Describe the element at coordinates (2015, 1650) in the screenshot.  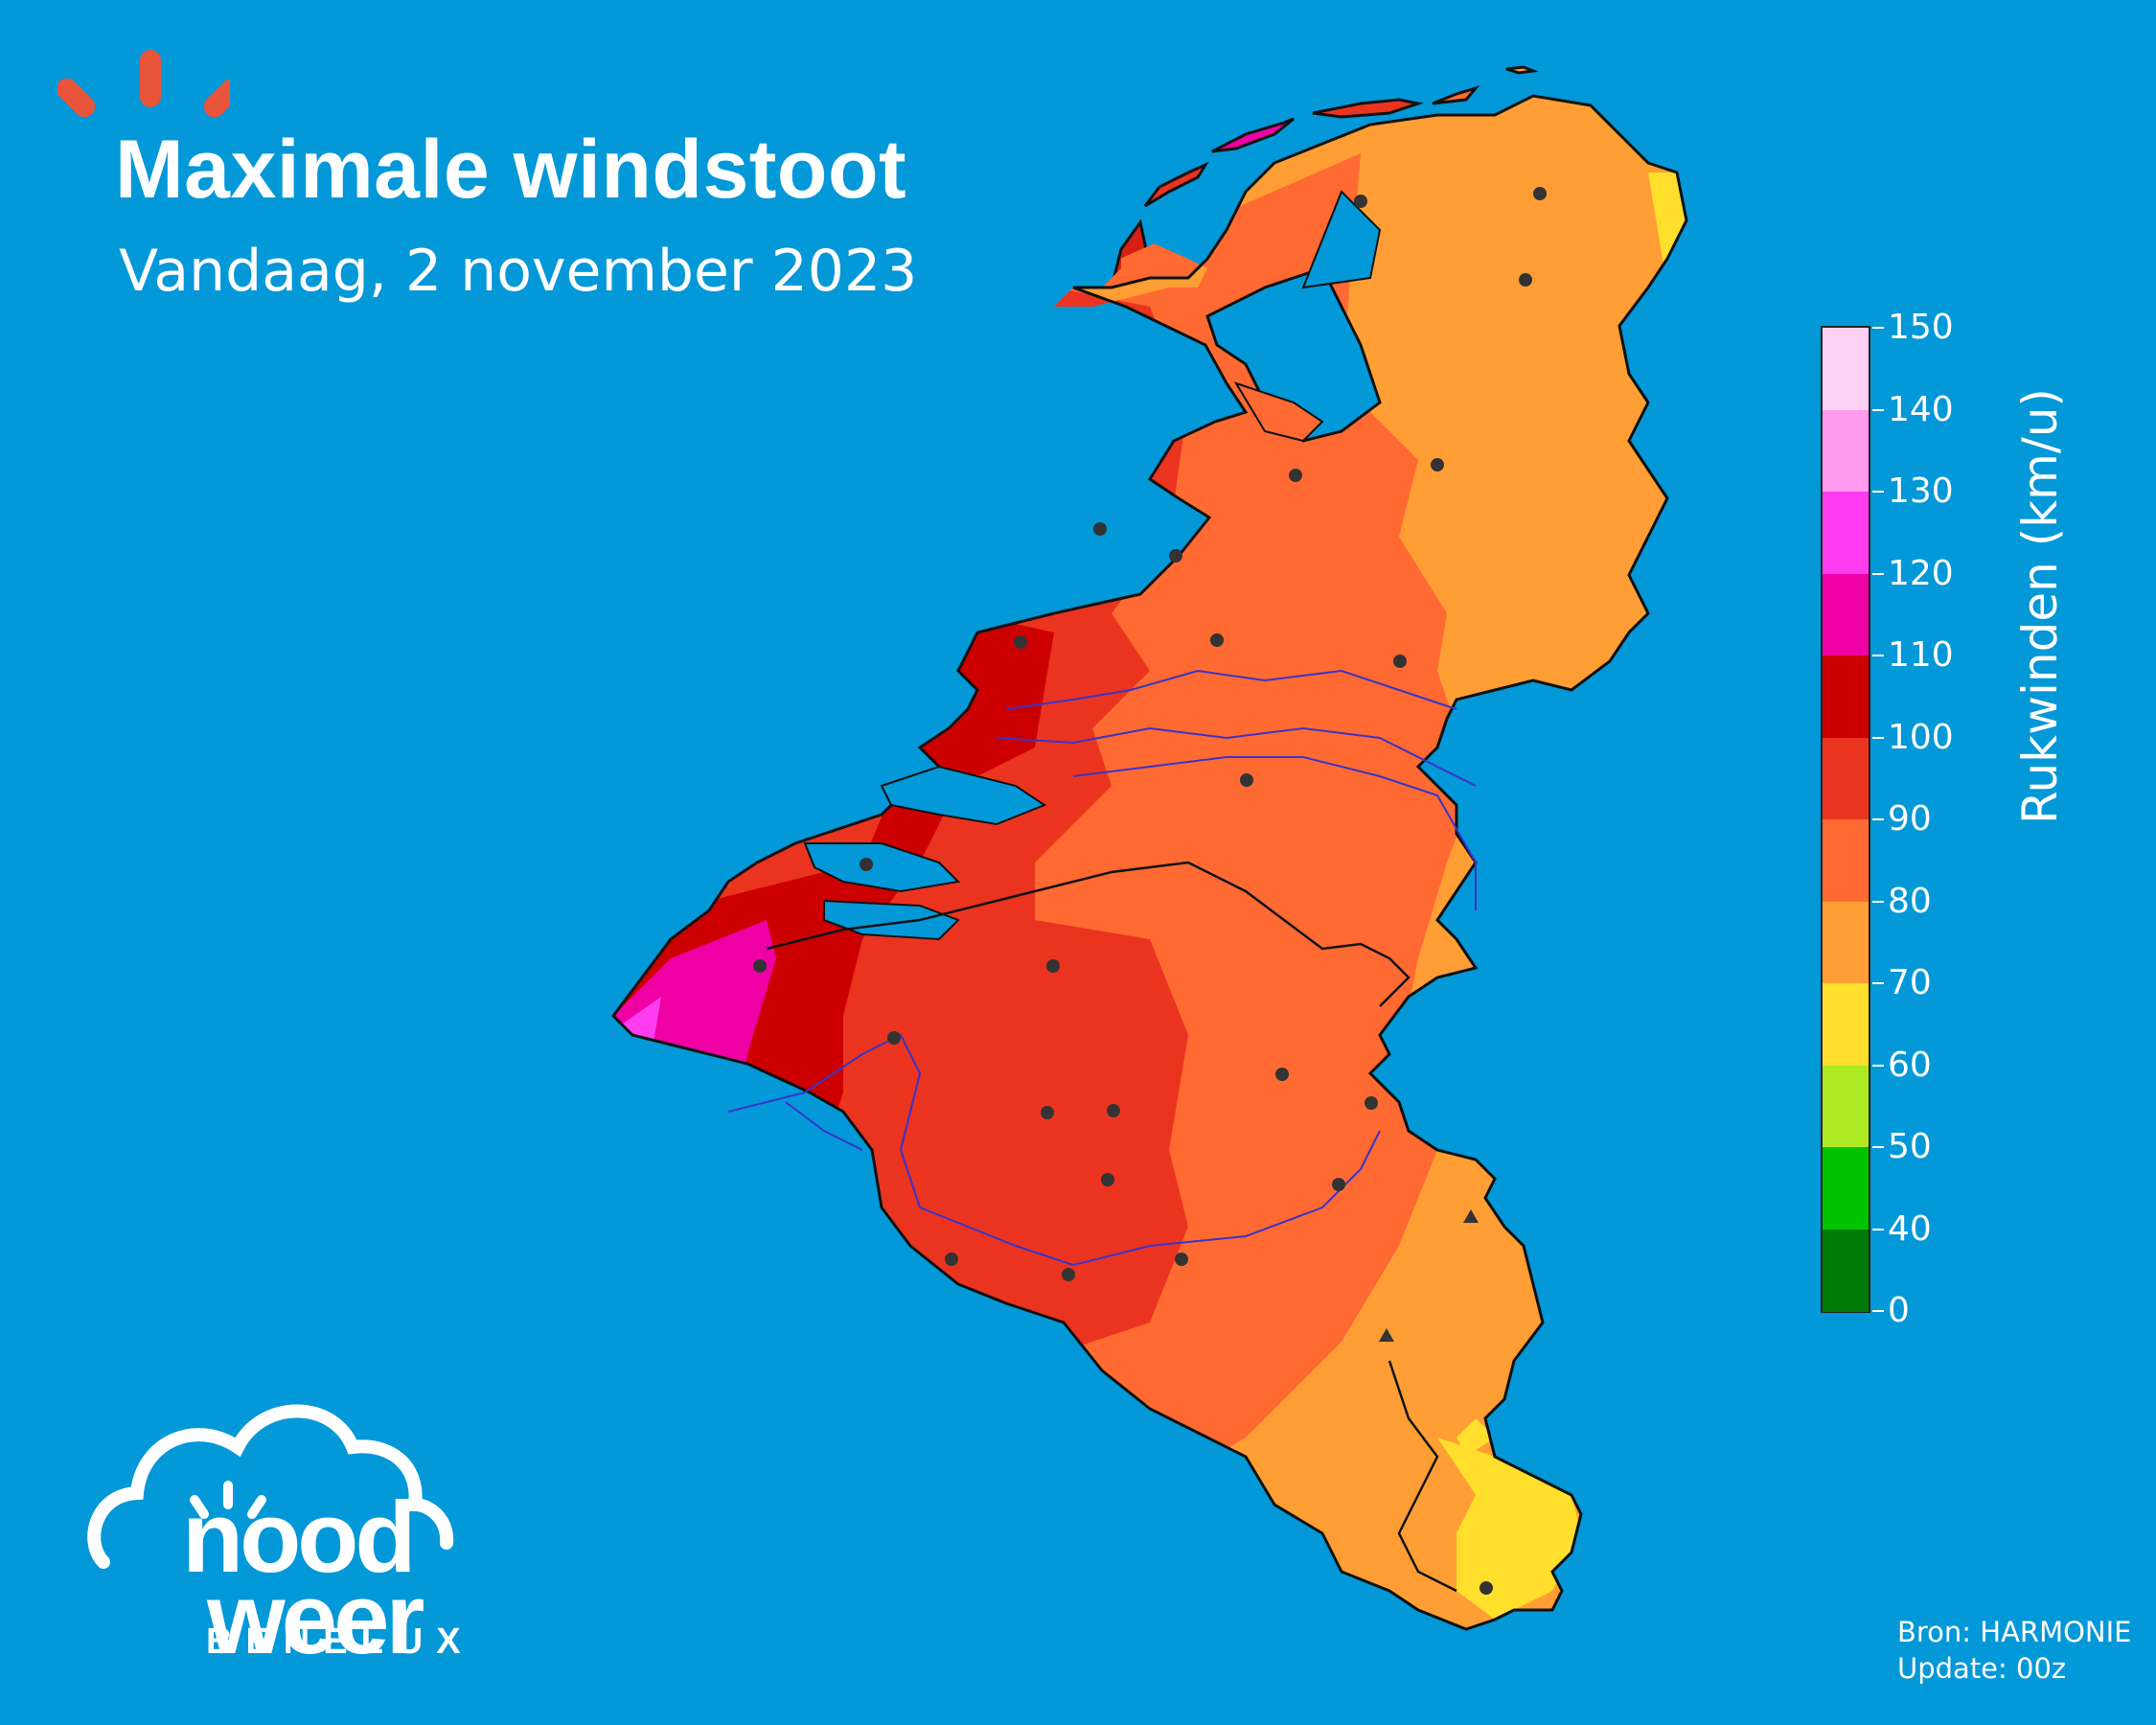
I see `source-info: Bron: HARMONIE Update: 00z` at that location.